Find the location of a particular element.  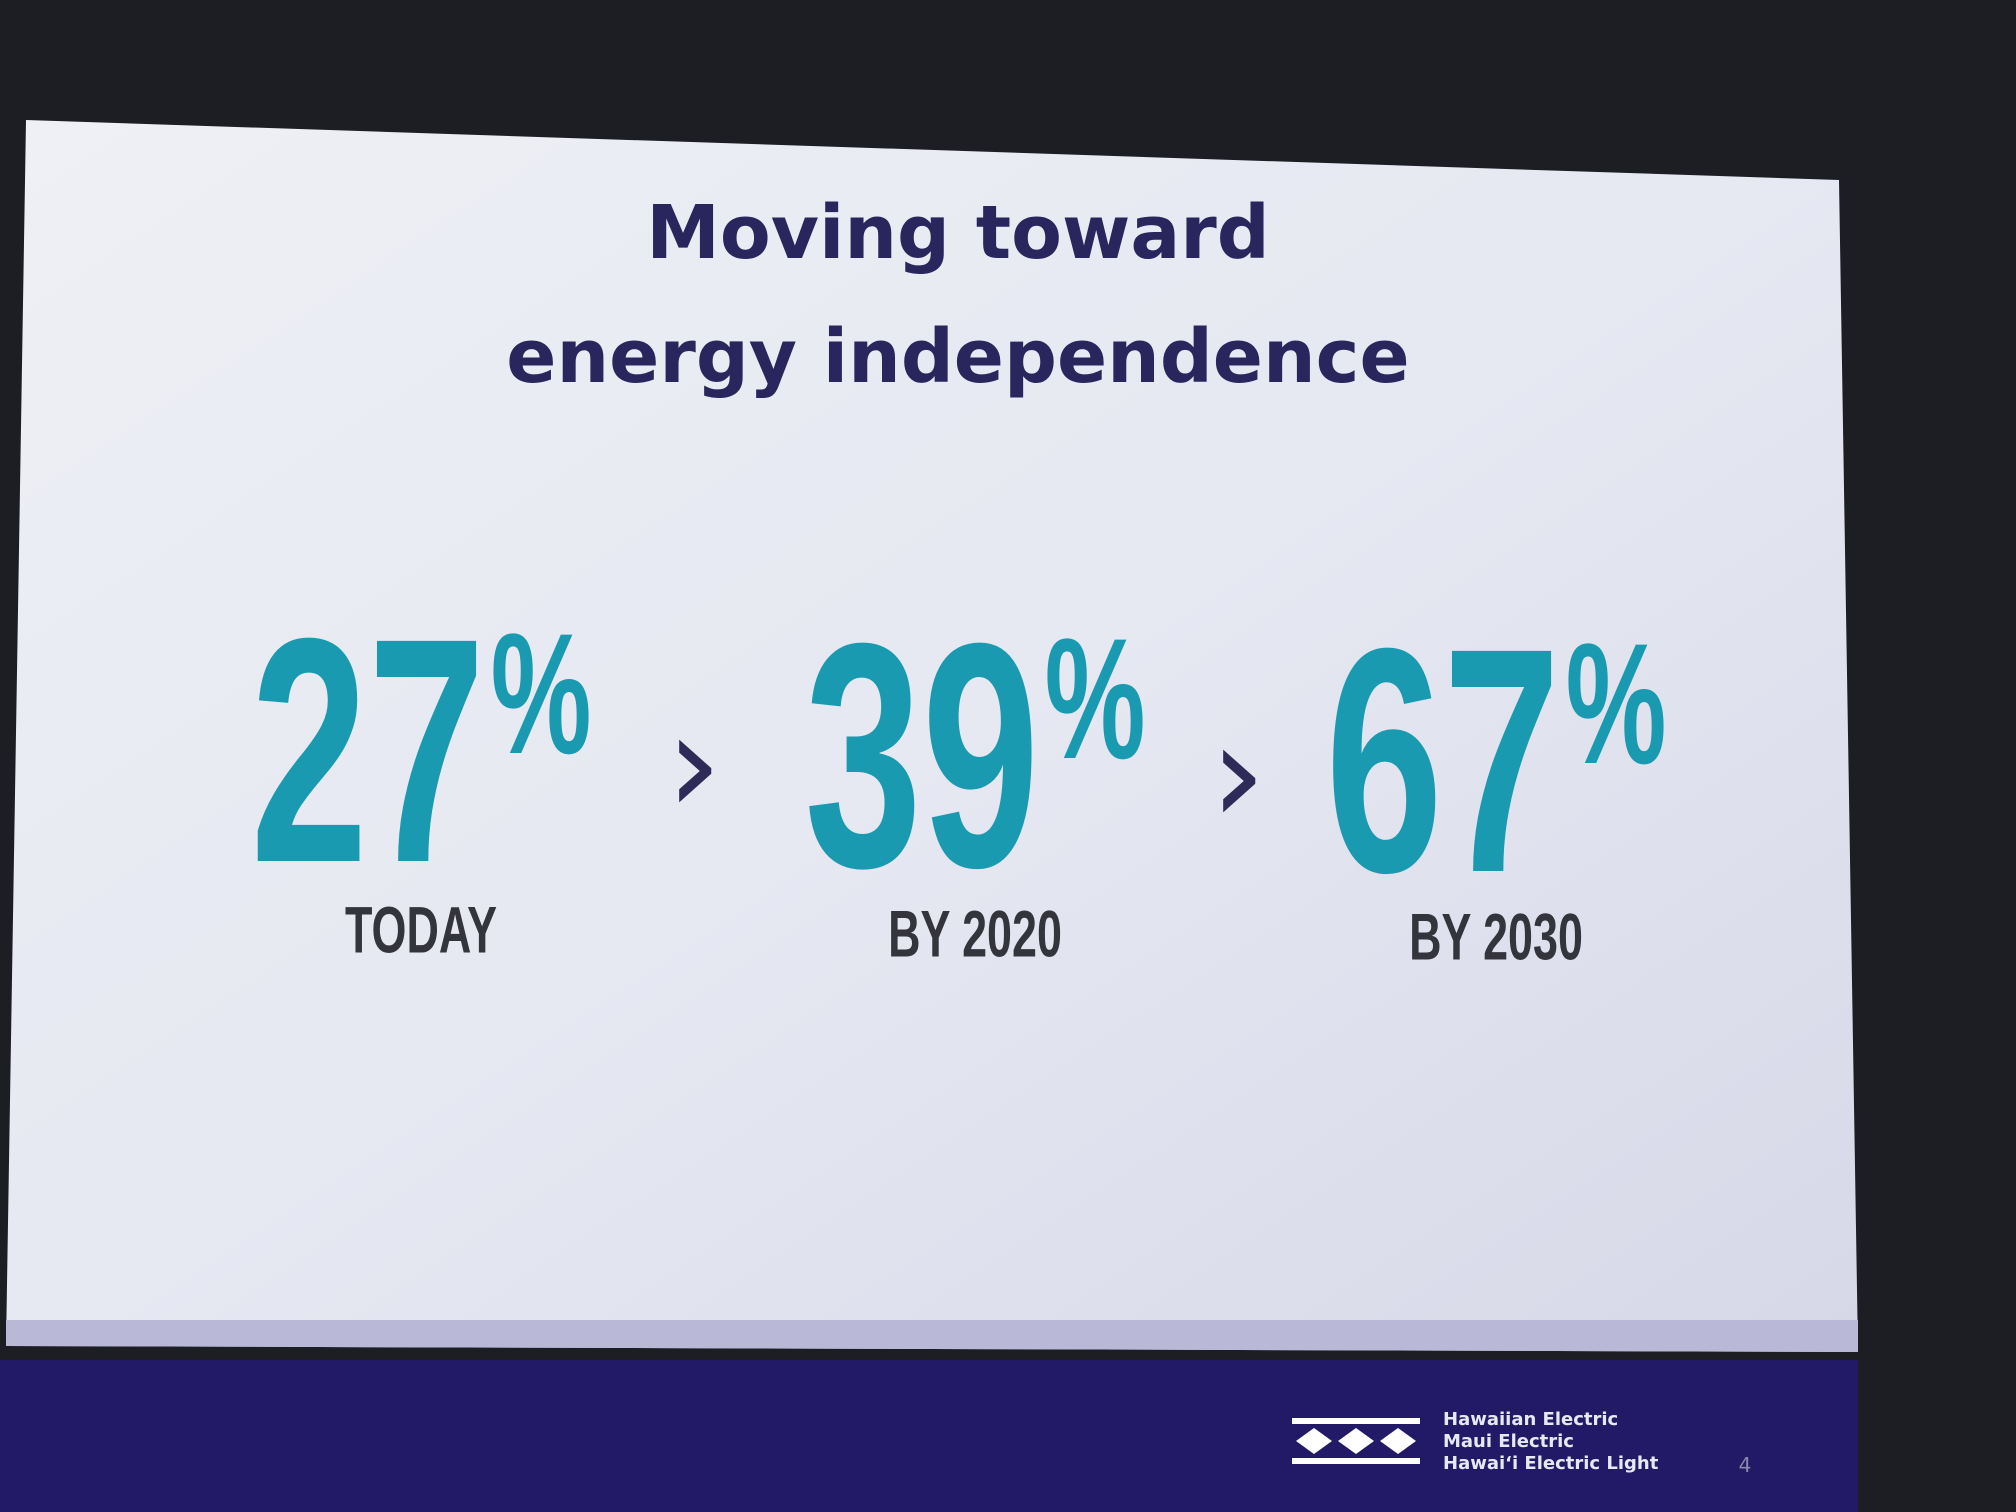

stat-number: 67 is located at coordinates (1442, 761).